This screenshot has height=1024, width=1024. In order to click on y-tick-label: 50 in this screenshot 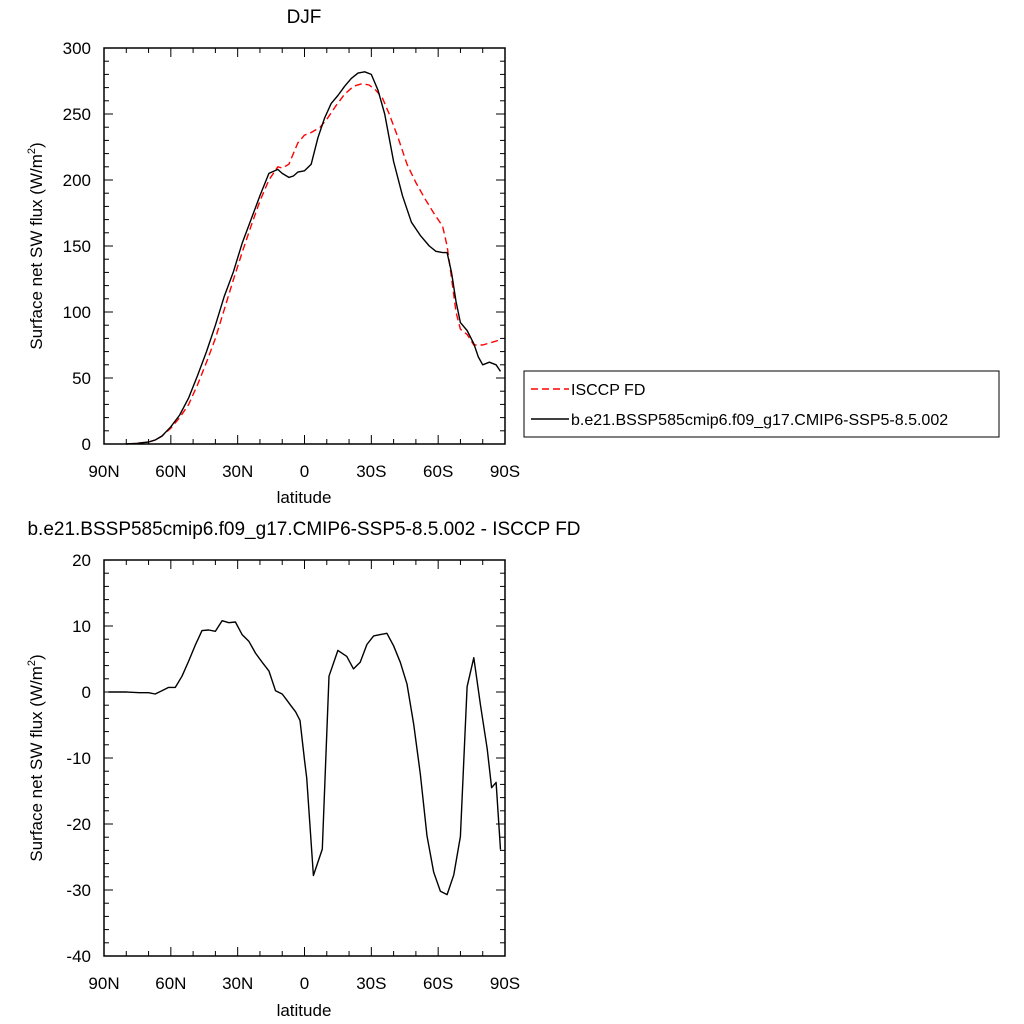, I will do `click(81, 378)`.